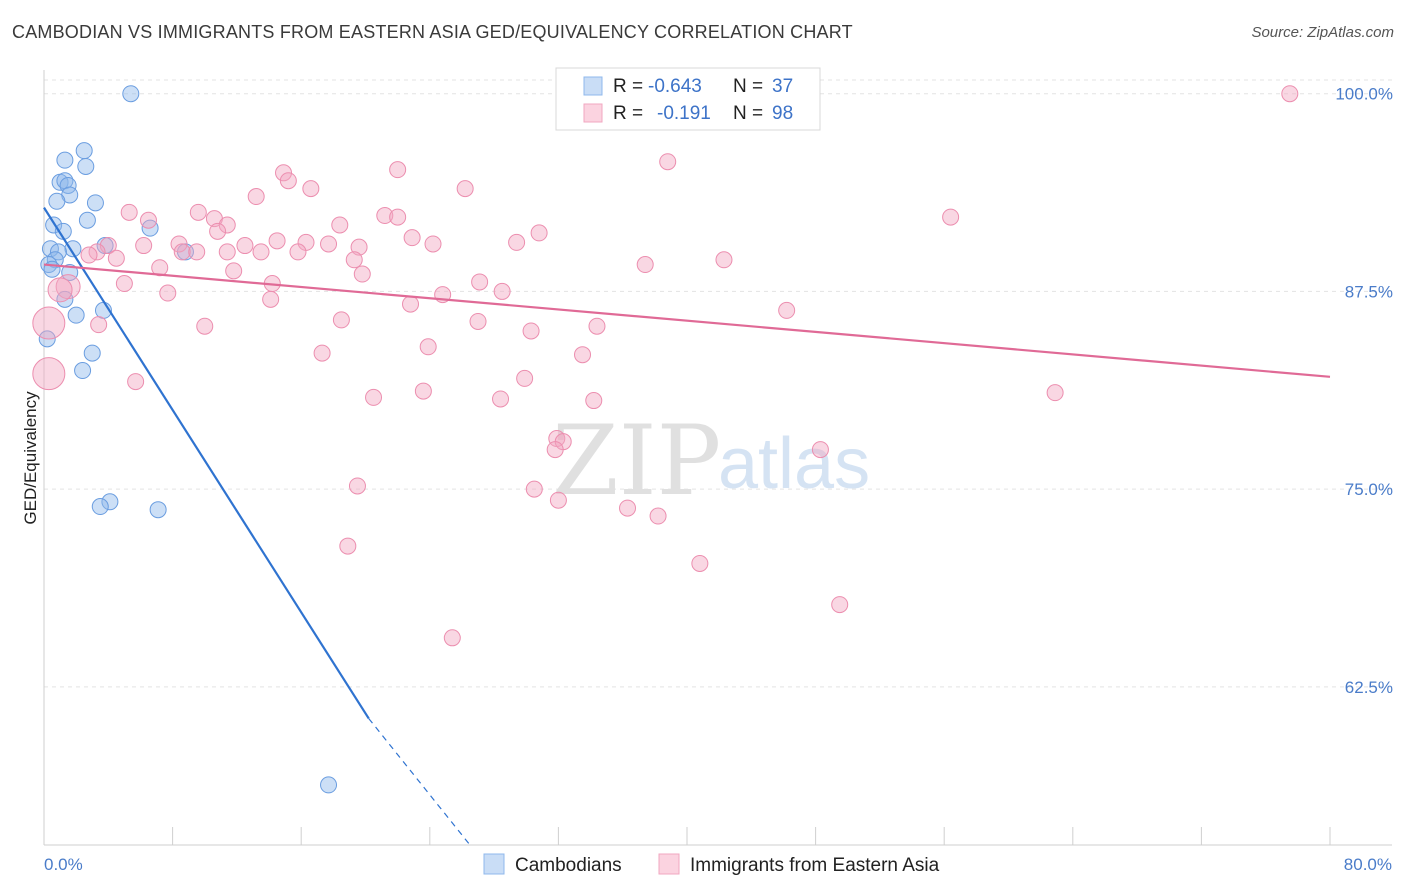 This screenshot has width=1406, height=892. Describe the element at coordinates (782, 113) in the screenshot. I see `legend-n-value-2: 98` at that location.